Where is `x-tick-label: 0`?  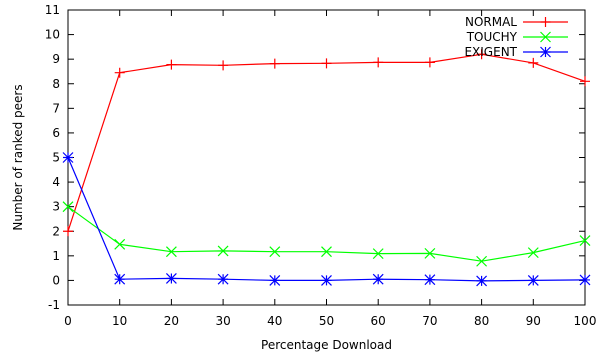
x-tick-label: 0 is located at coordinates (68, 321).